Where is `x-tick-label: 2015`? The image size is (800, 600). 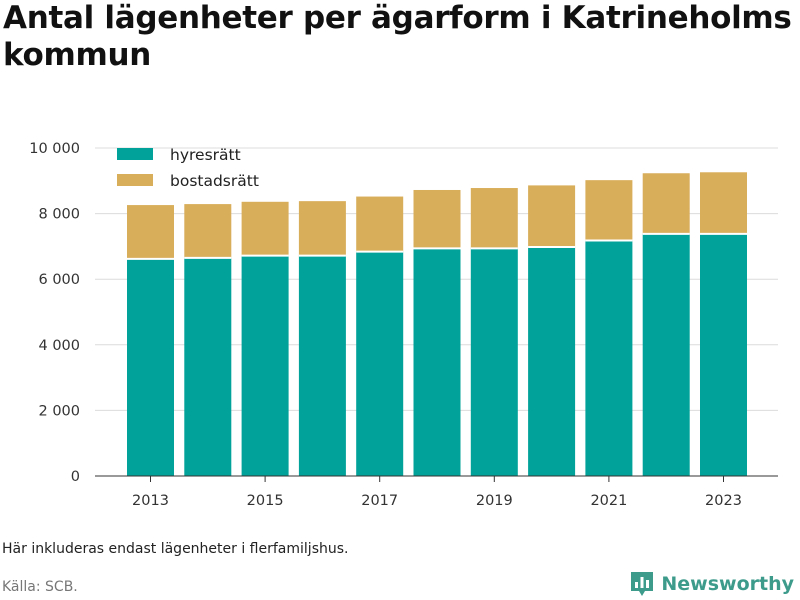
x-tick-label: 2015 is located at coordinates (265, 501).